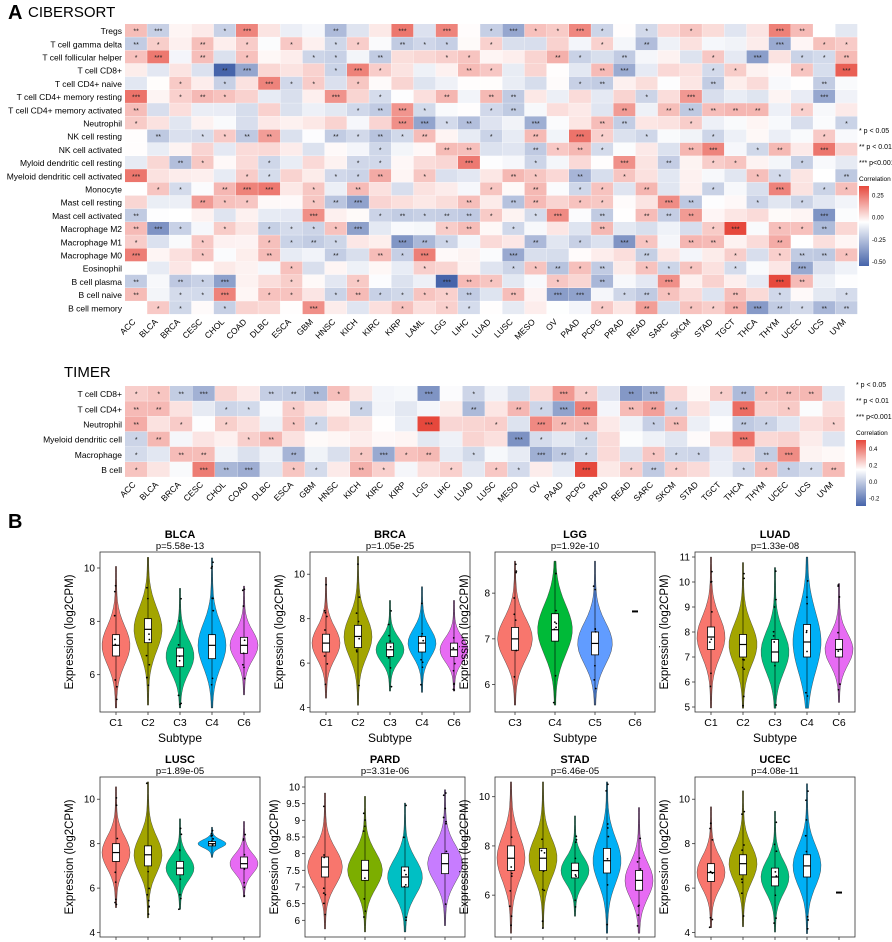 This screenshot has height=942, width=892. Describe the element at coordinates (92, 229) in the screenshot. I see `row-label: Macrophage M2` at that location.